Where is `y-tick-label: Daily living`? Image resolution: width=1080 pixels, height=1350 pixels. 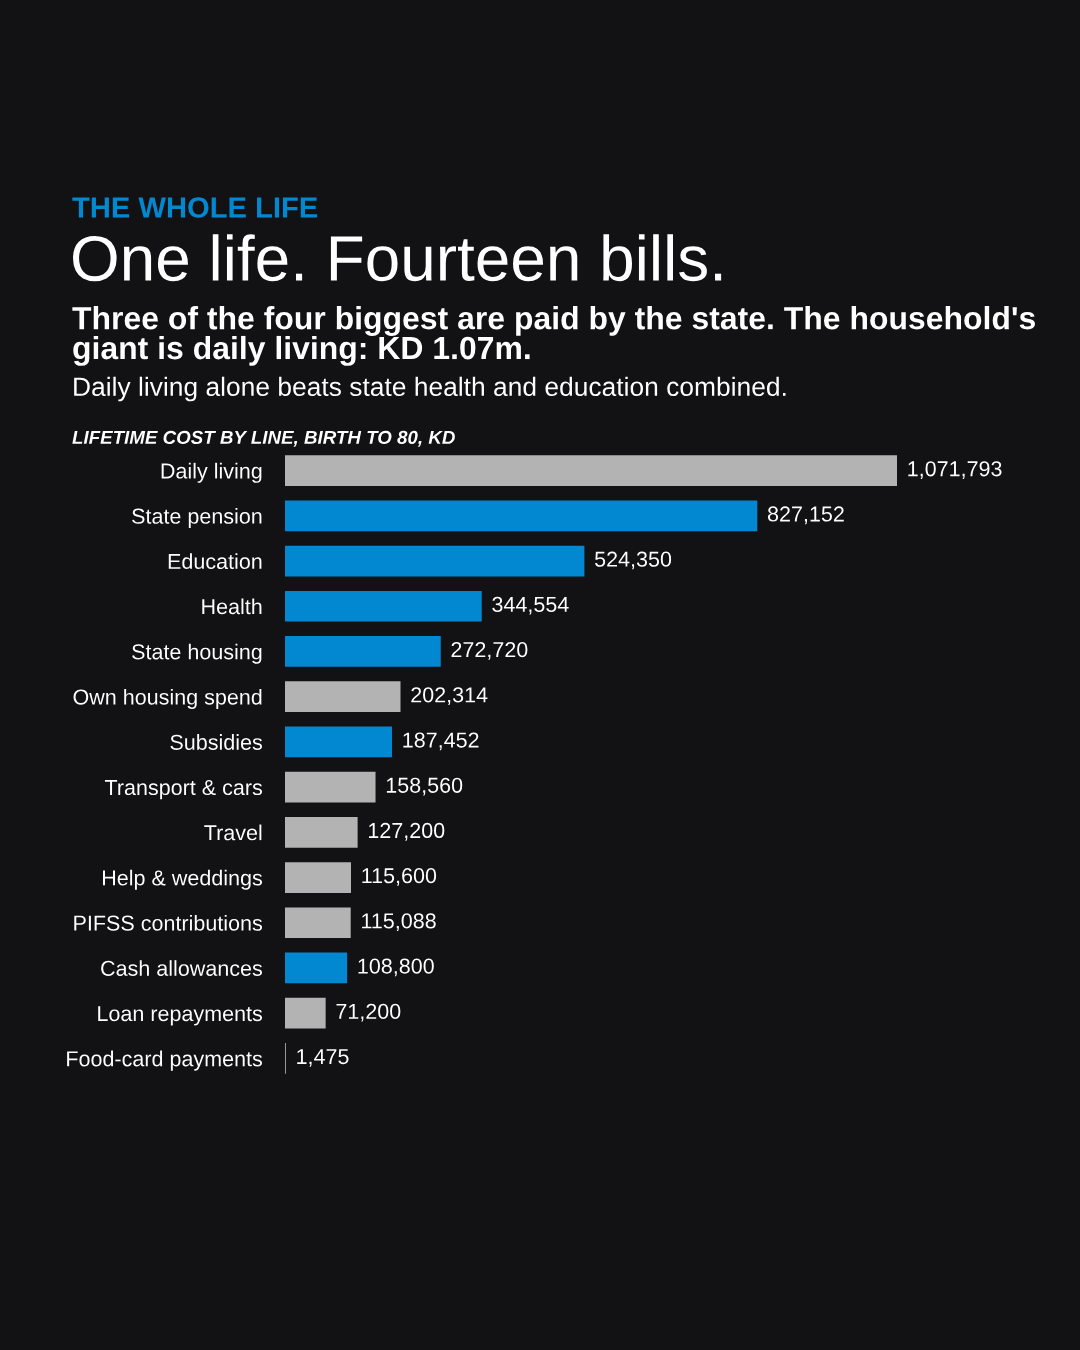
y-tick-label: Daily living is located at coordinates (211, 472).